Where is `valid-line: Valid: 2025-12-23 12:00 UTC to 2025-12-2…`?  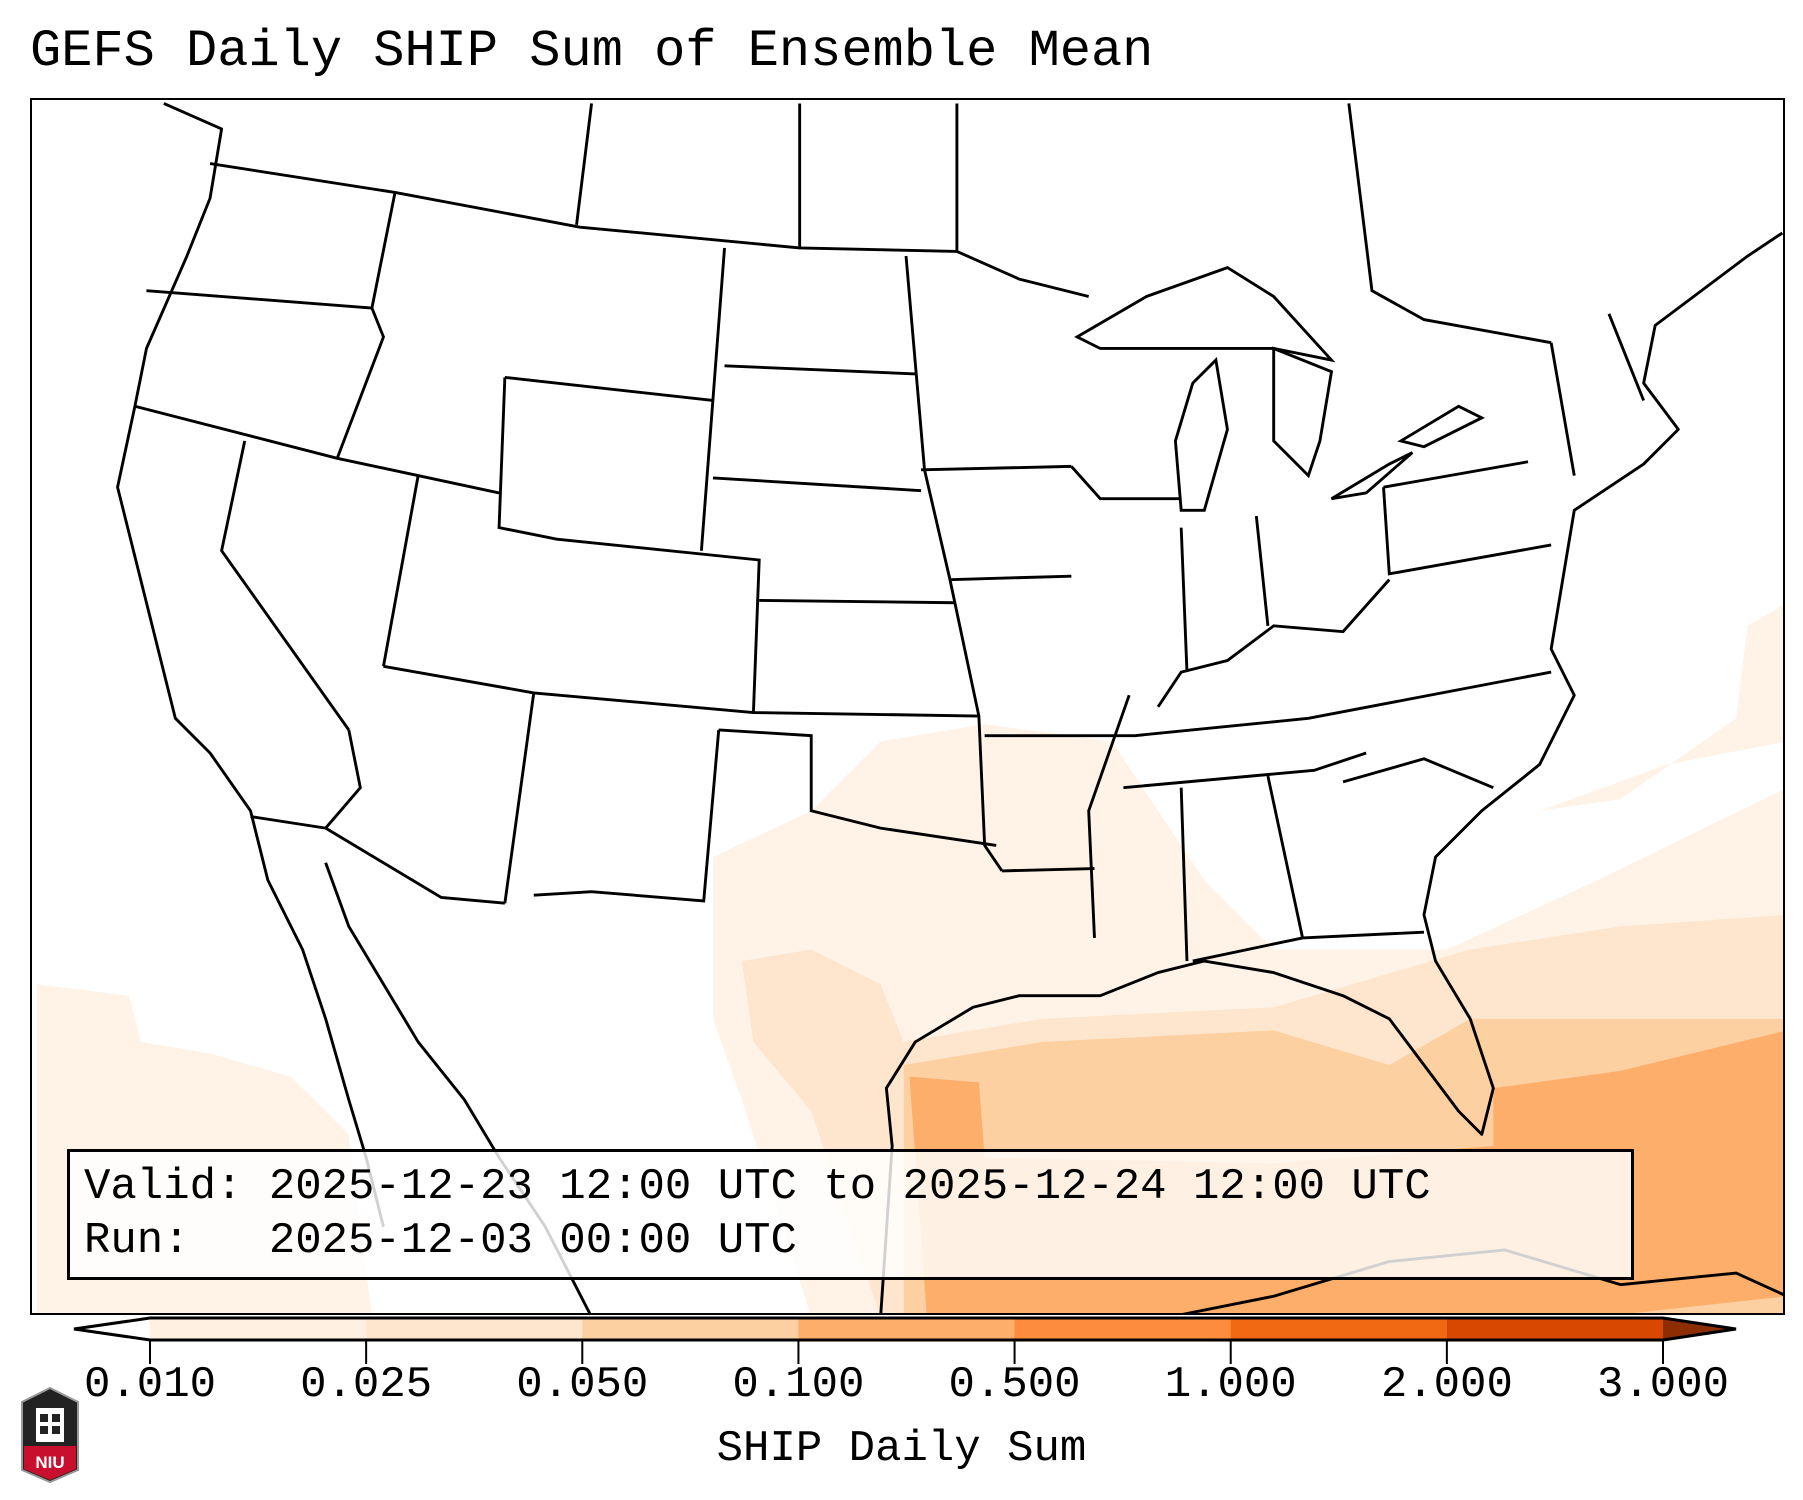
valid-line: Valid: 2025-12-23 12:00 UTC to 2025-12-2… is located at coordinates (850, 1187).